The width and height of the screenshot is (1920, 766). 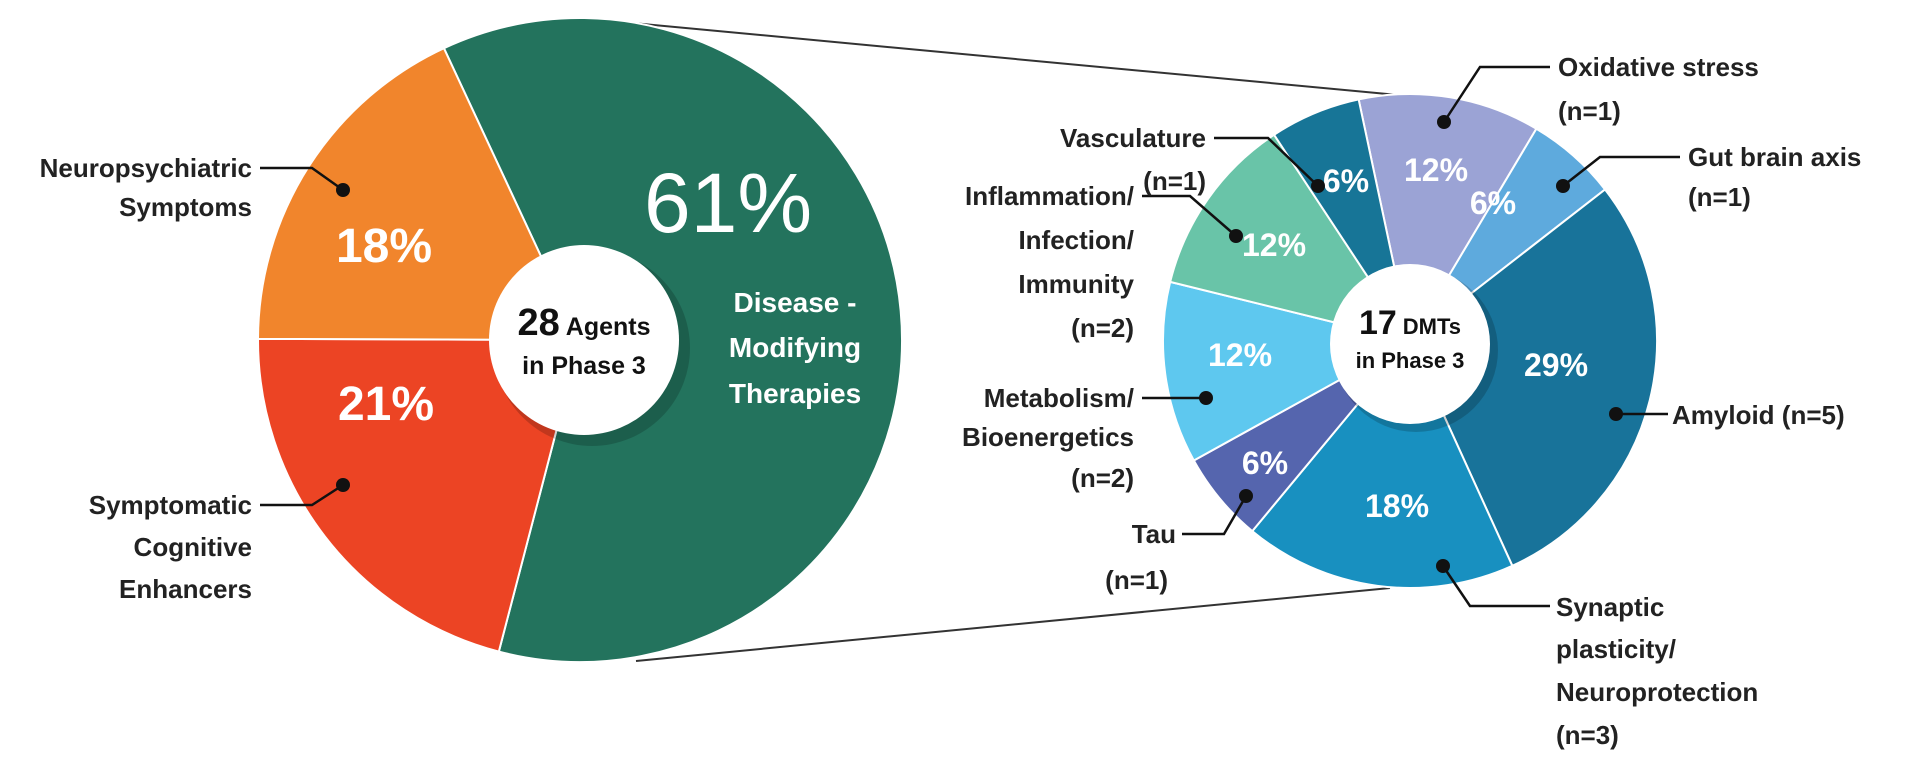 I want to click on right-center-word: DMTs, so click(x=1432, y=326).